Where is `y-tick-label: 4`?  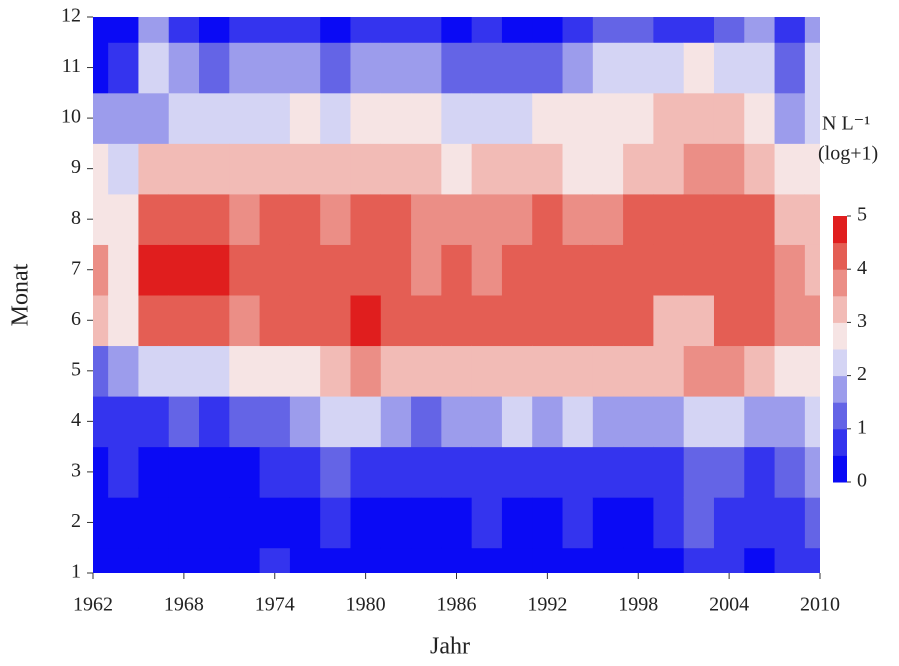
y-tick-label: 4 is located at coordinates (76, 420).